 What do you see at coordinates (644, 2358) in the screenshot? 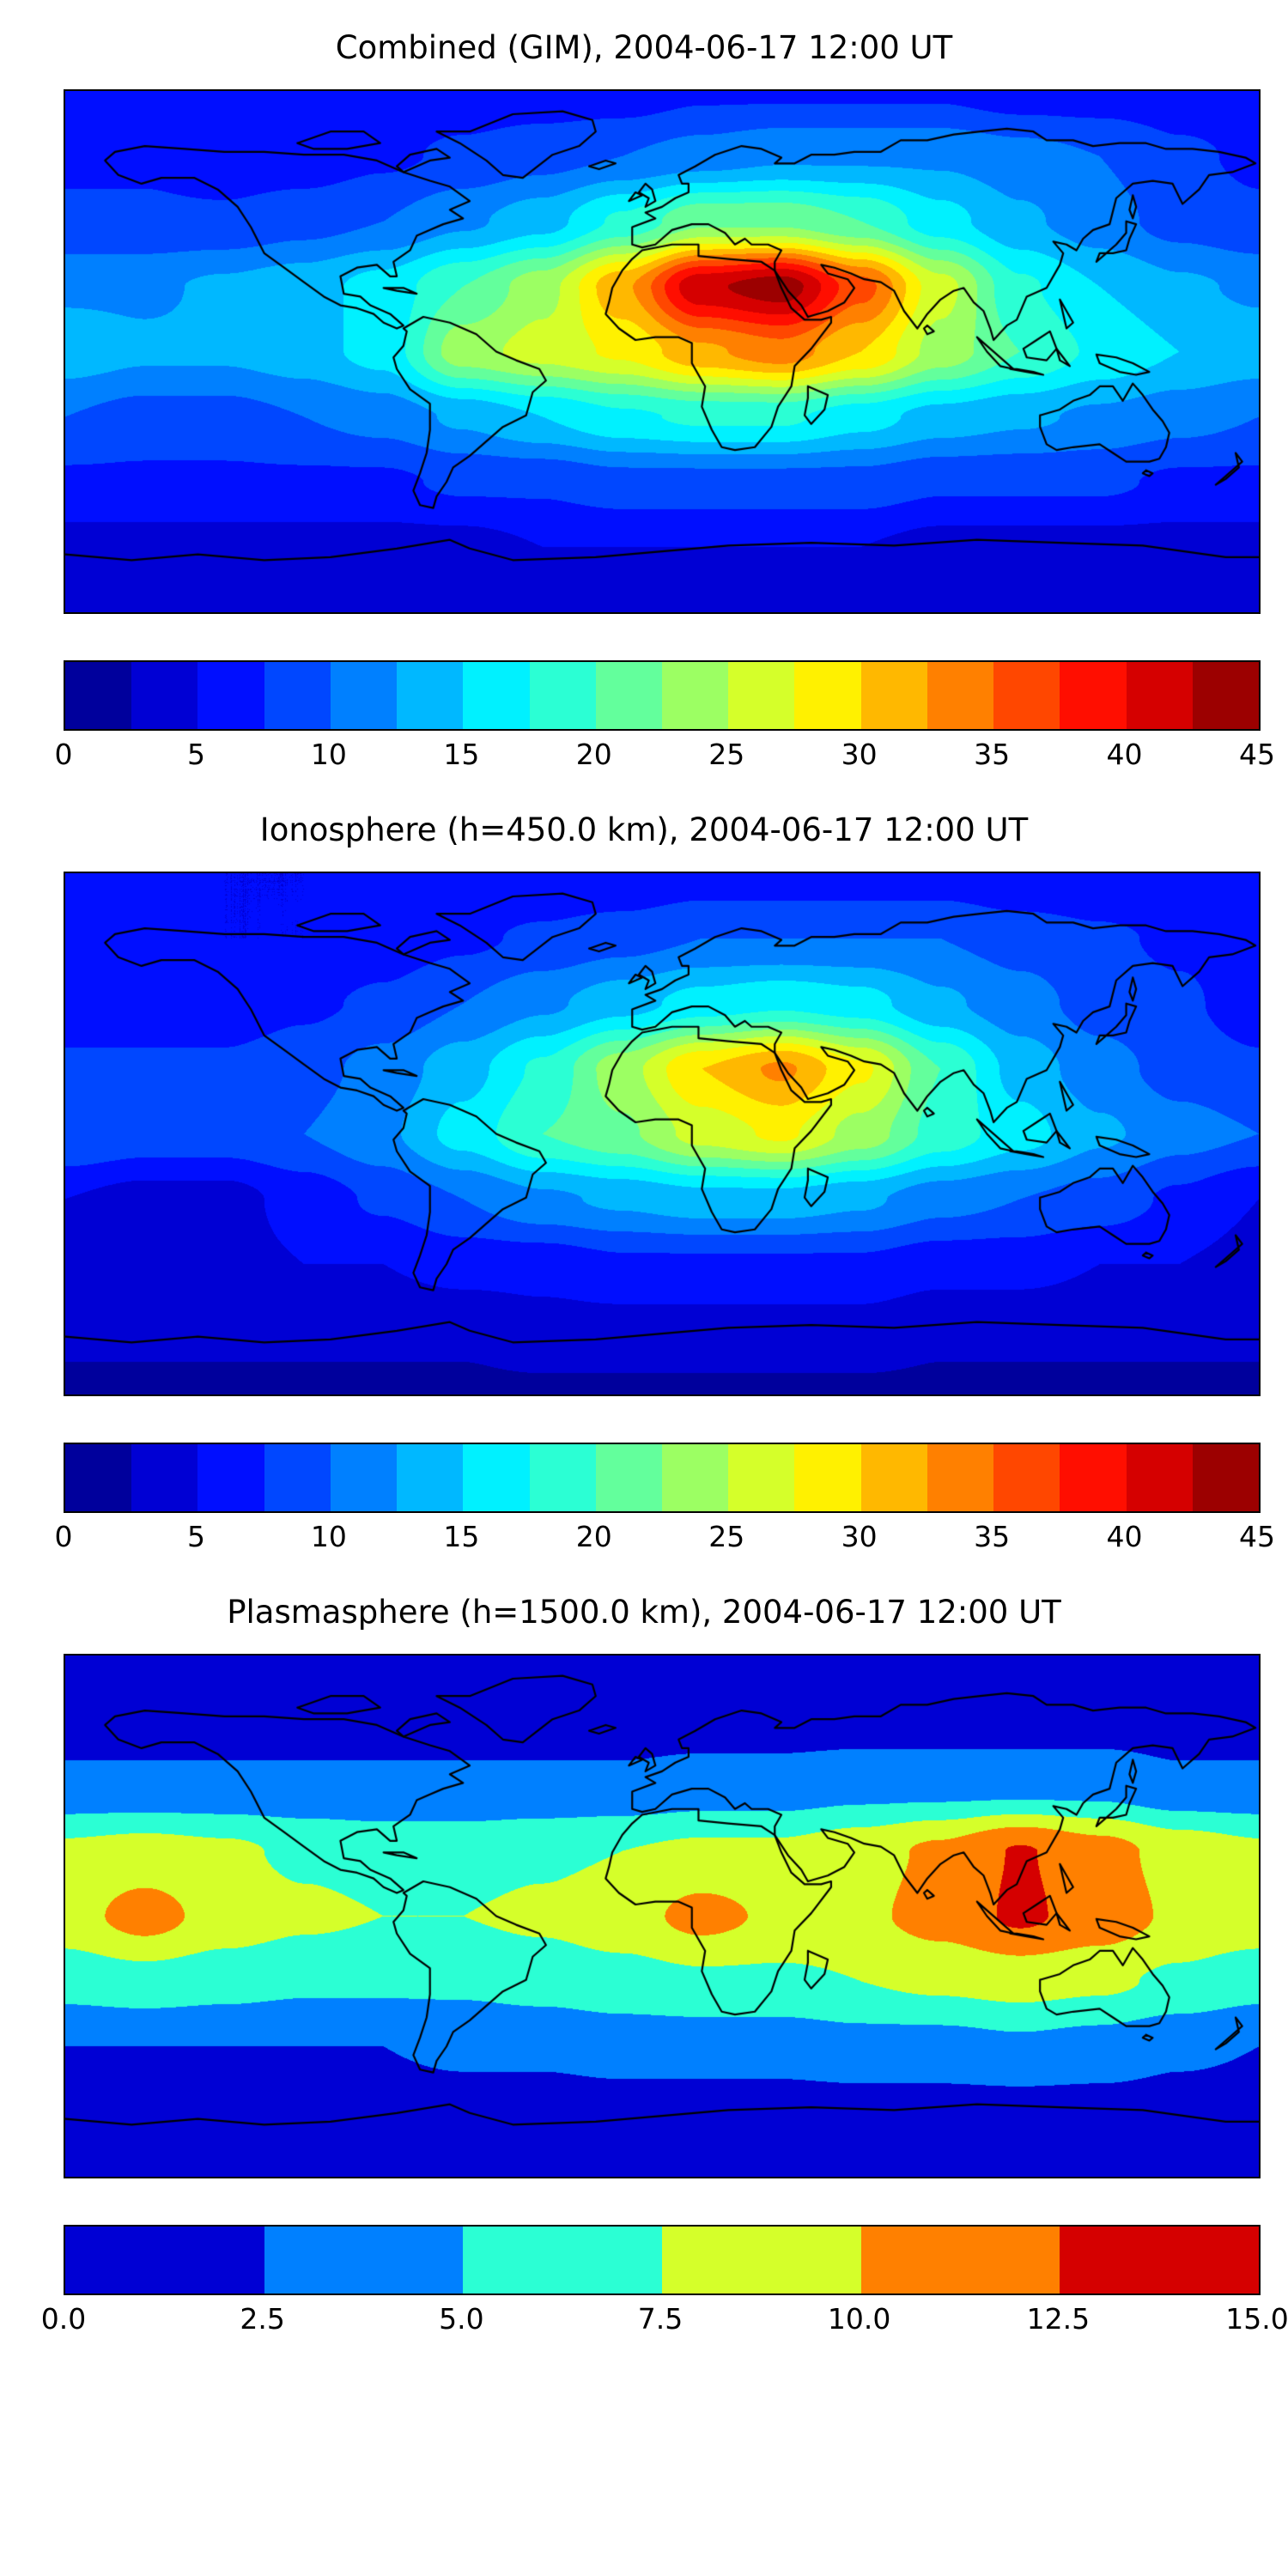
I see `bottom-spacer` at bounding box center [644, 2358].